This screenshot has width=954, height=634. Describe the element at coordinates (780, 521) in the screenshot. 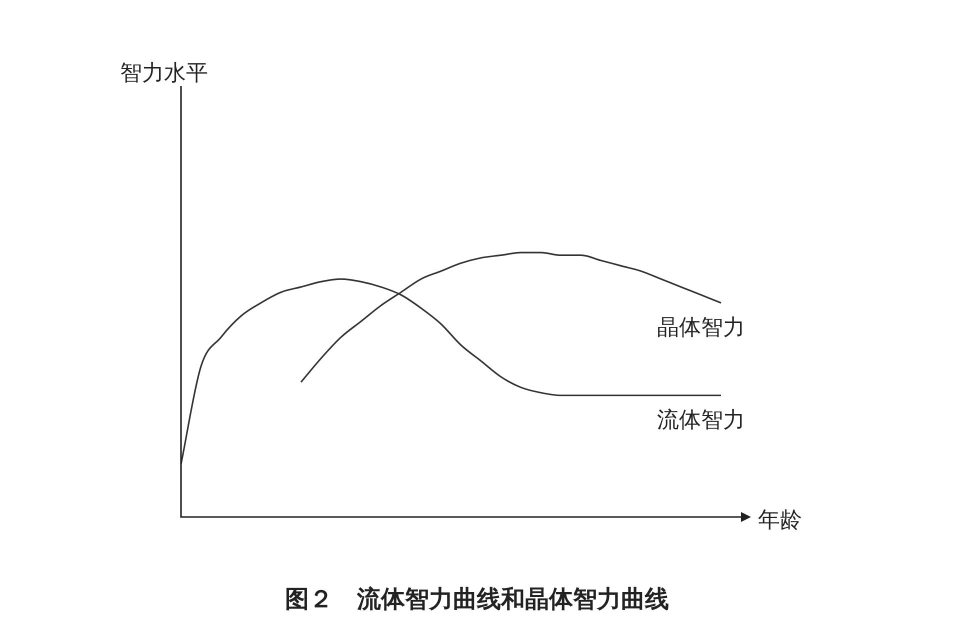

I see `x-axis-title: 年龄` at that location.